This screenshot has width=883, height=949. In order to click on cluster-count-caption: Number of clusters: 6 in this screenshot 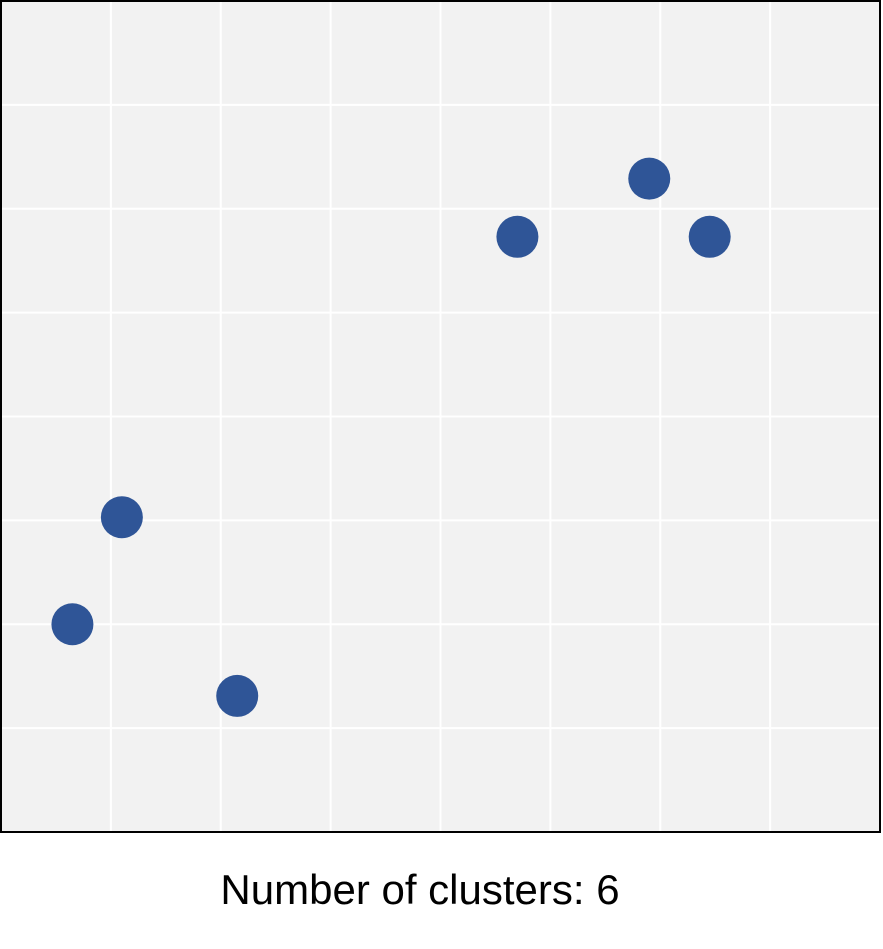, I will do `click(420, 889)`.